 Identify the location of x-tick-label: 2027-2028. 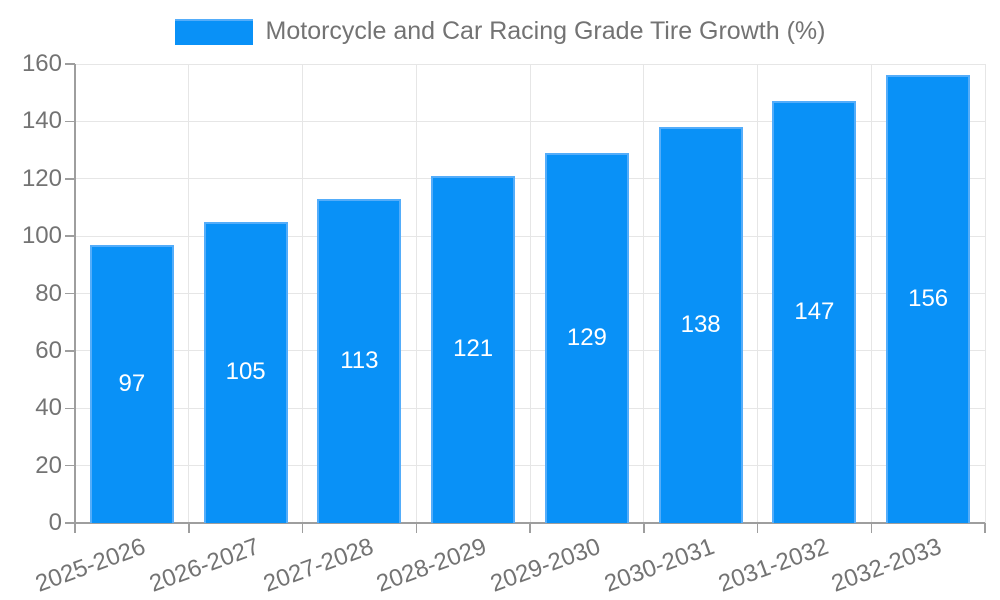
(318, 565).